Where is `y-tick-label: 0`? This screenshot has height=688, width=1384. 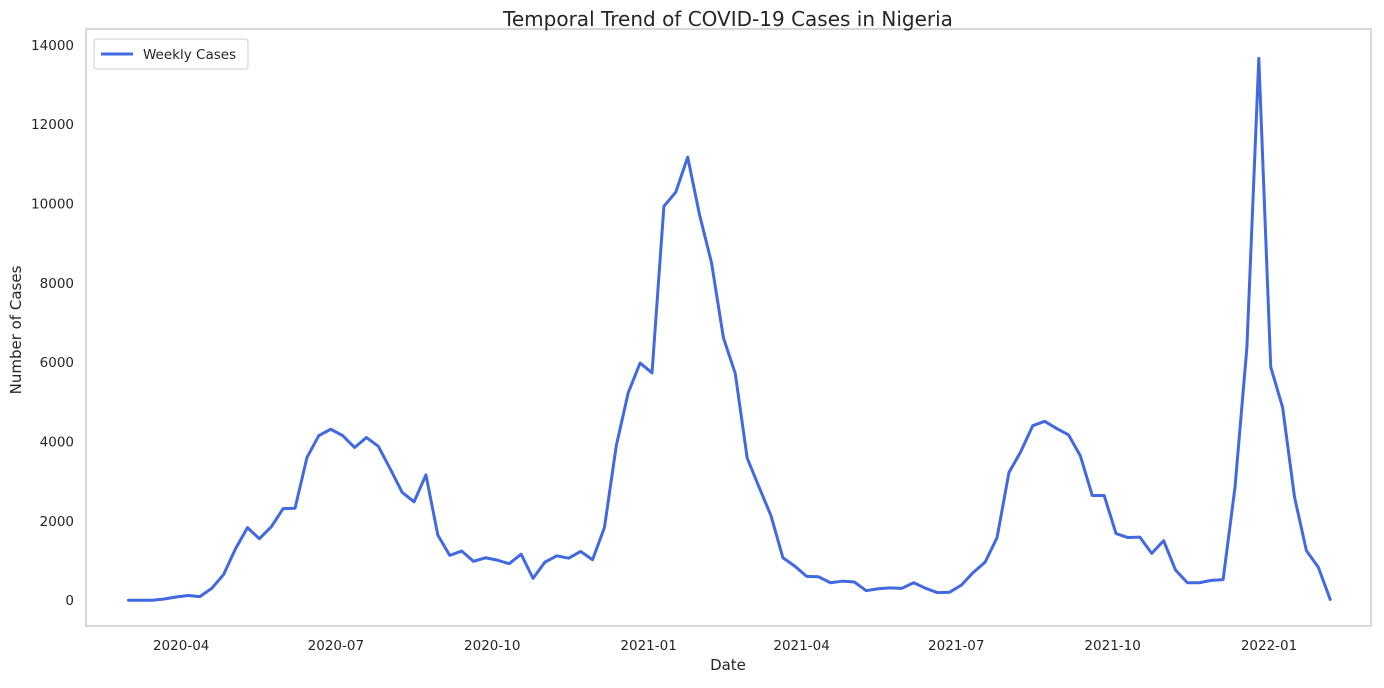 y-tick-label: 0 is located at coordinates (69, 601).